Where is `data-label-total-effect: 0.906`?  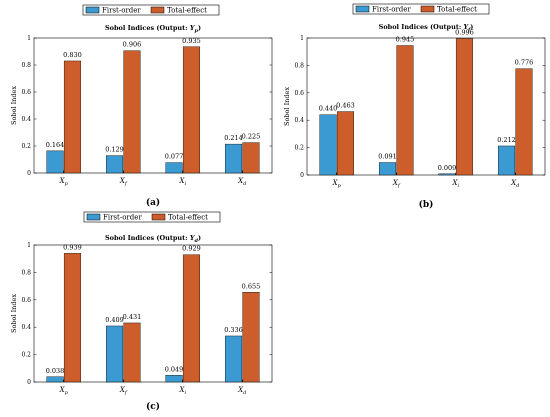 data-label-total-effect: 0.906 is located at coordinates (132, 45).